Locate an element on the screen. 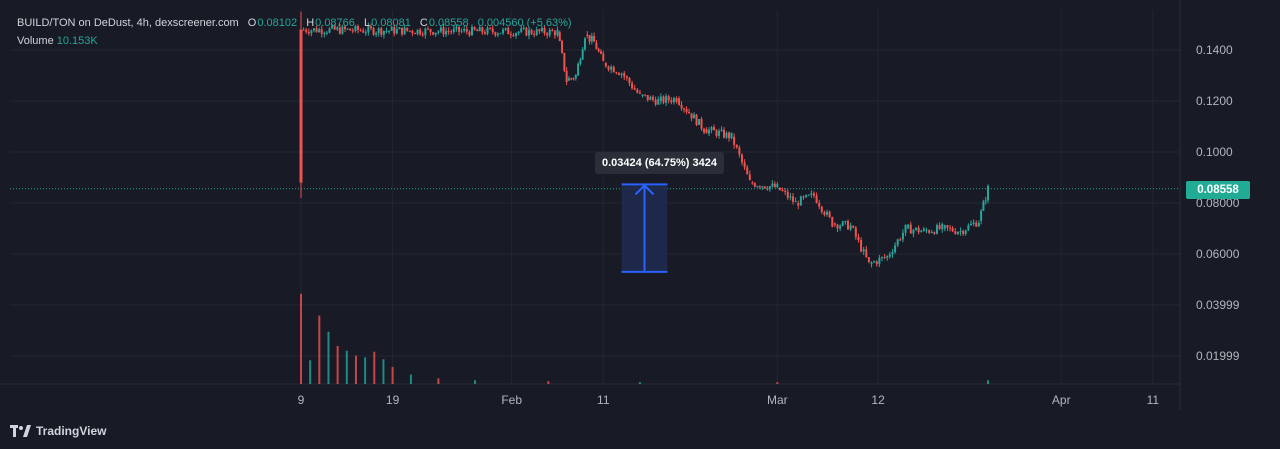  close-value: 0.08558 is located at coordinates (448, 23).